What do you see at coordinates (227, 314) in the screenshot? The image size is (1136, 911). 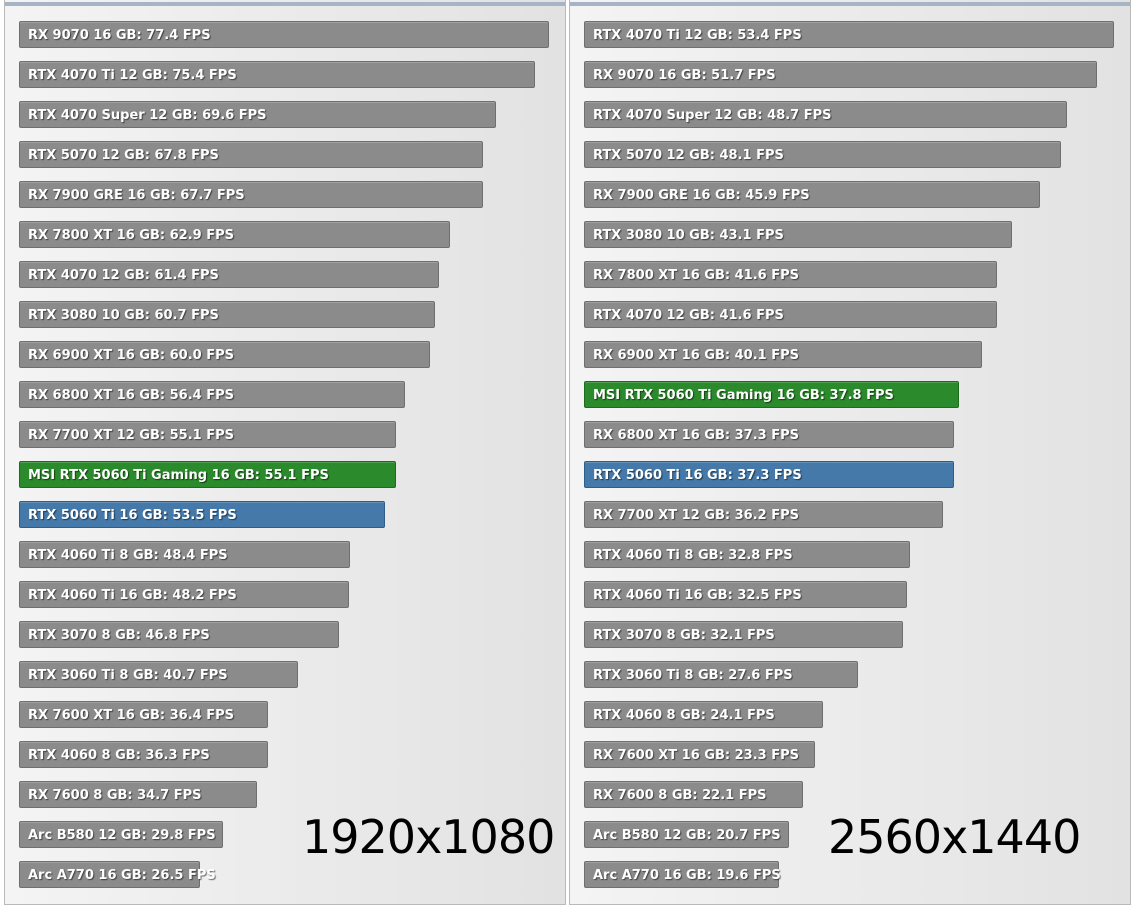 I see `bar-rtx-3080-10-gb: RTX 3080 10 GB: 60.7 FPS` at bounding box center [227, 314].